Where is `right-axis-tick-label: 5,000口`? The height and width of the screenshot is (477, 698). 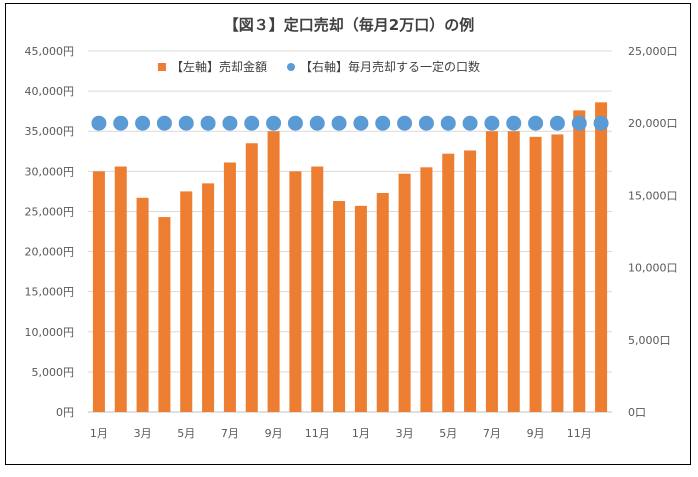 right-axis-tick-label: 5,000口 is located at coordinates (649, 340).